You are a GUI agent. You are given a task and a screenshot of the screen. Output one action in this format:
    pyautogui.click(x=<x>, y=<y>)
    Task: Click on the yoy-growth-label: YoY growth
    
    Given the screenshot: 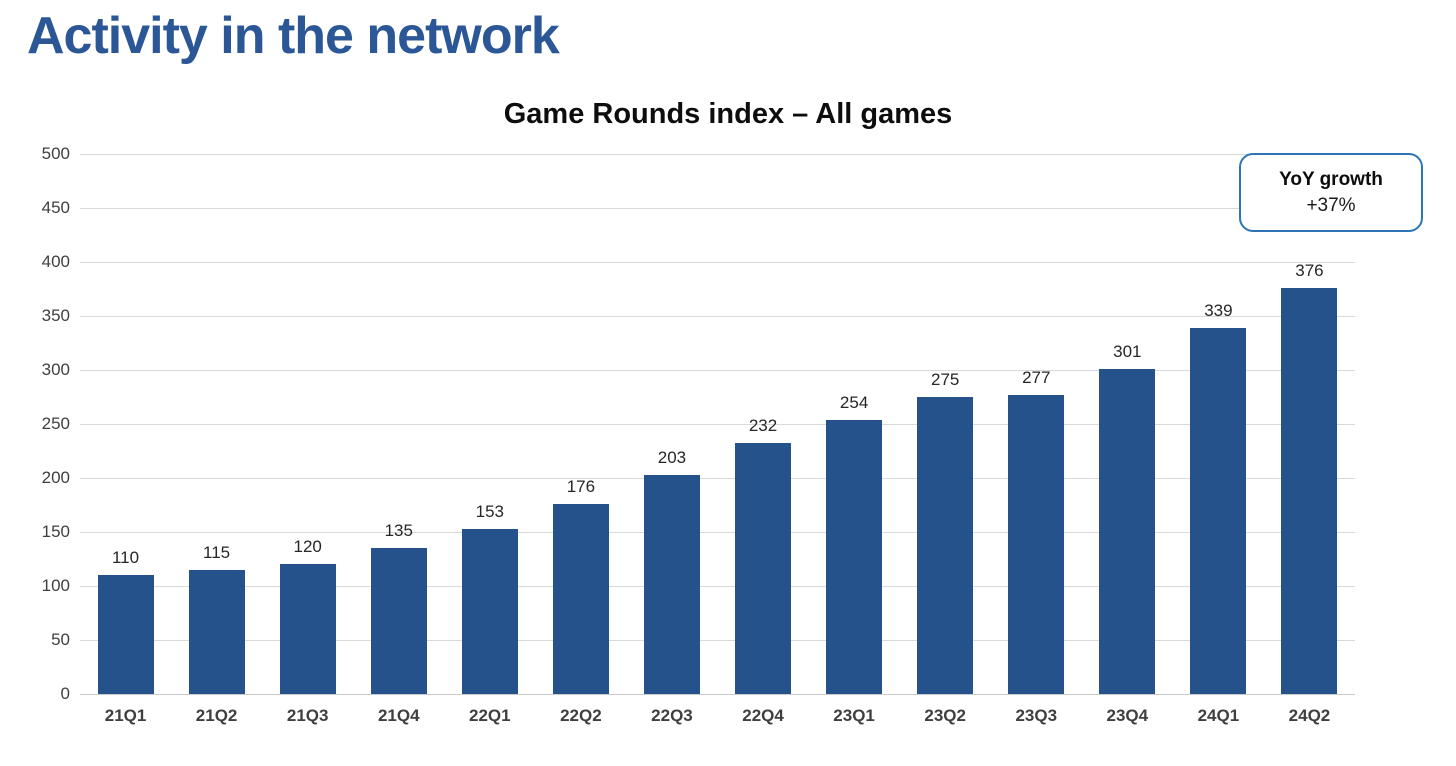 What is the action you would take?
    pyautogui.click(x=1331, y=179)
    